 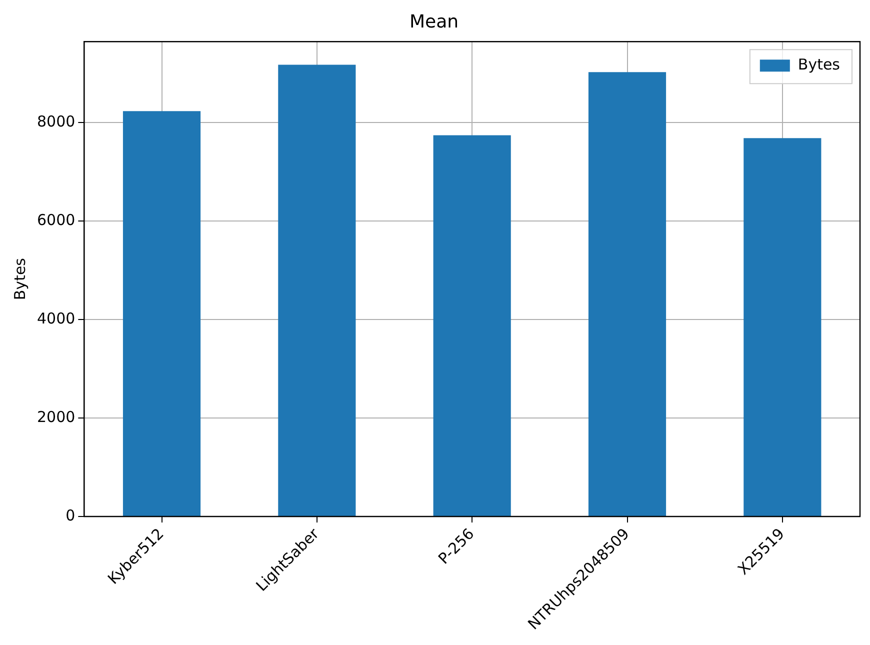 I want to click on legend-label: Bytes, so click(x=819, y=64).